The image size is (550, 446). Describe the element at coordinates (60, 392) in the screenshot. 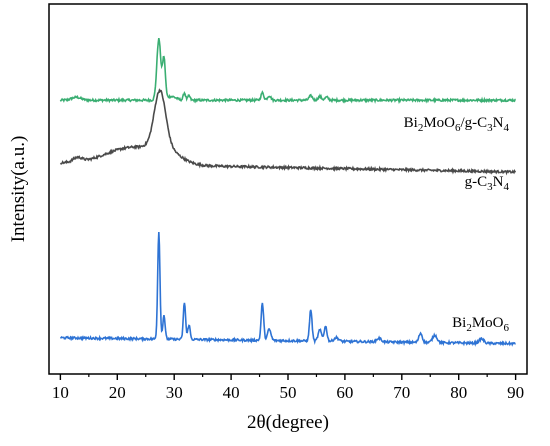

I see `x-tick-label: 10` at that location.